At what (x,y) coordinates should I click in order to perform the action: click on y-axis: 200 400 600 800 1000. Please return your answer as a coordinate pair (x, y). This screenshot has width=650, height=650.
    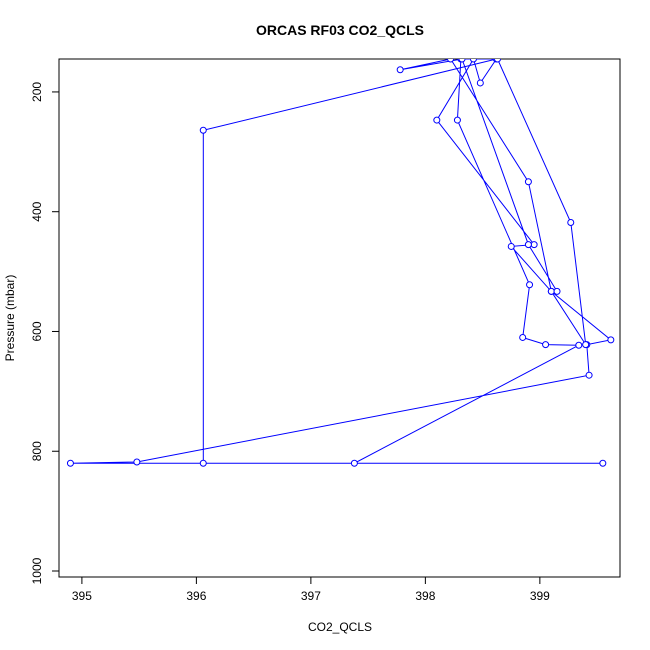
    Looking at the image, I should click on (45, 333).